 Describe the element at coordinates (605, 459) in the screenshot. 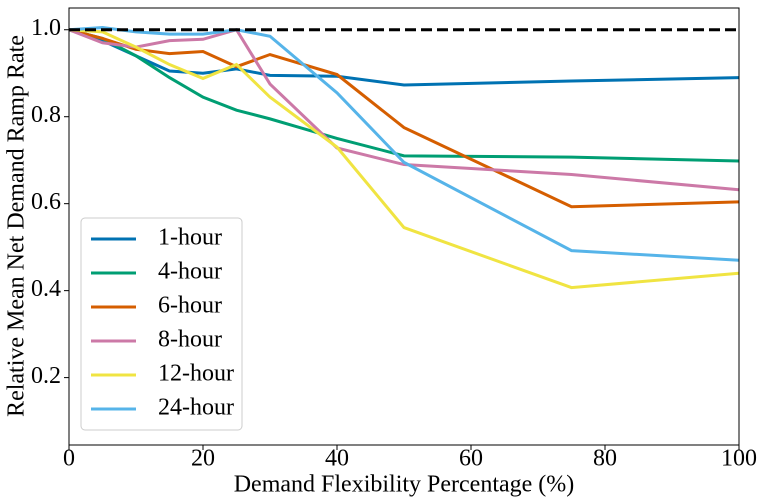

I see `x-tick-label: 80` at that location.